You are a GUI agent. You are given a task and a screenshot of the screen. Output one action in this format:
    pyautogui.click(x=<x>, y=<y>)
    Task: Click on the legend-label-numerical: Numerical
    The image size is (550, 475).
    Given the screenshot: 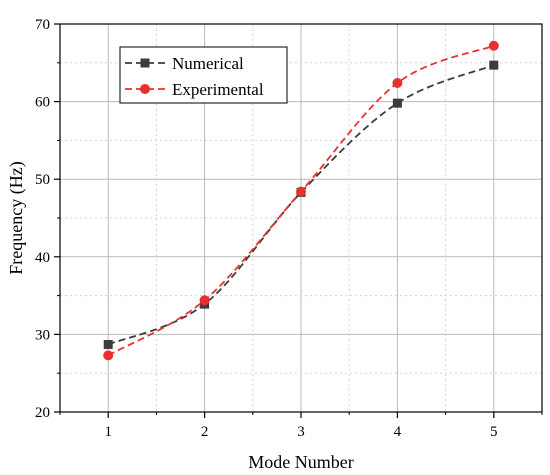 What is the action you would take?
    pyautogui.click(x=208, y=63)
    